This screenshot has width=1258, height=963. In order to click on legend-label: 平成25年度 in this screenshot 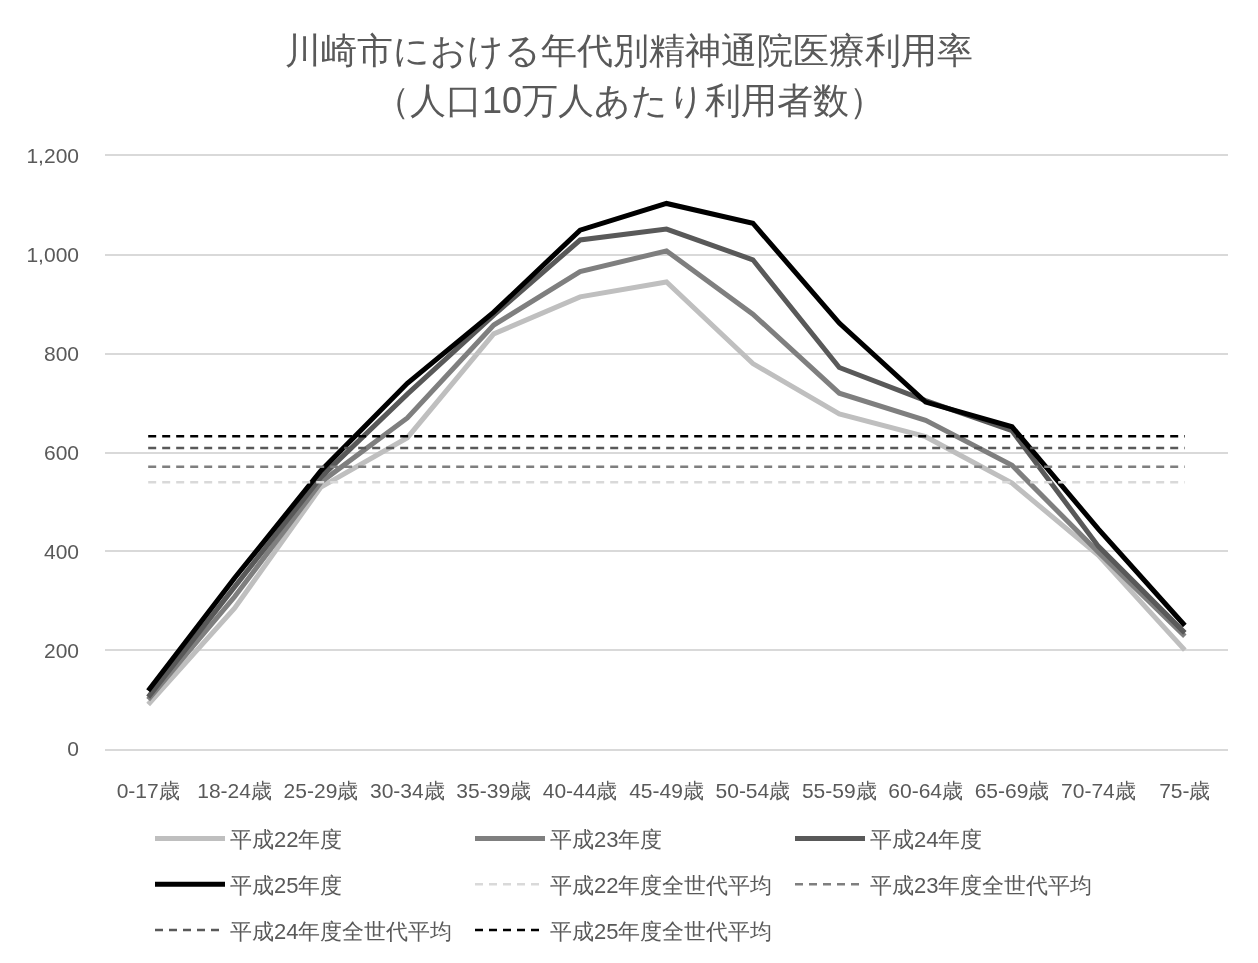, I will do `click(286, 885)`.